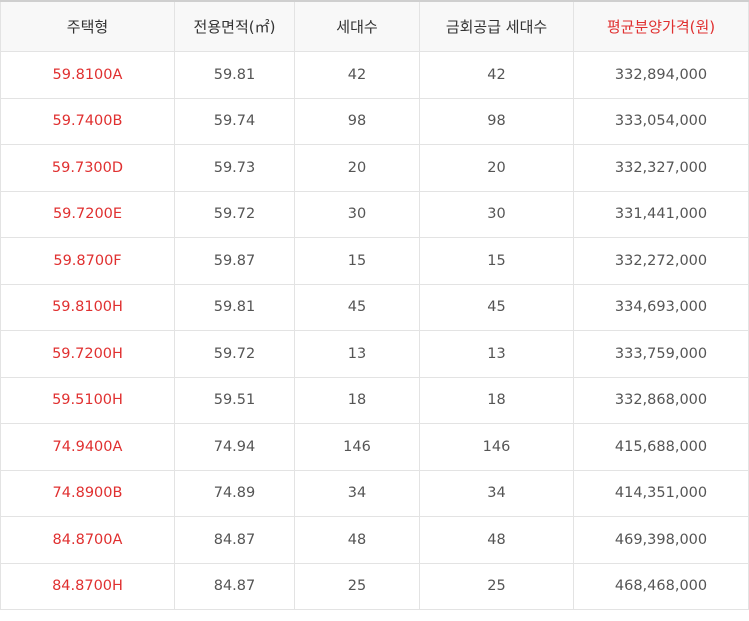 The image size is (749, 621). What do you see at coordinates (87, 354) in the screenshot?
I see `cell-housing-type: 59.7200H` at bounding box center [87, 354].